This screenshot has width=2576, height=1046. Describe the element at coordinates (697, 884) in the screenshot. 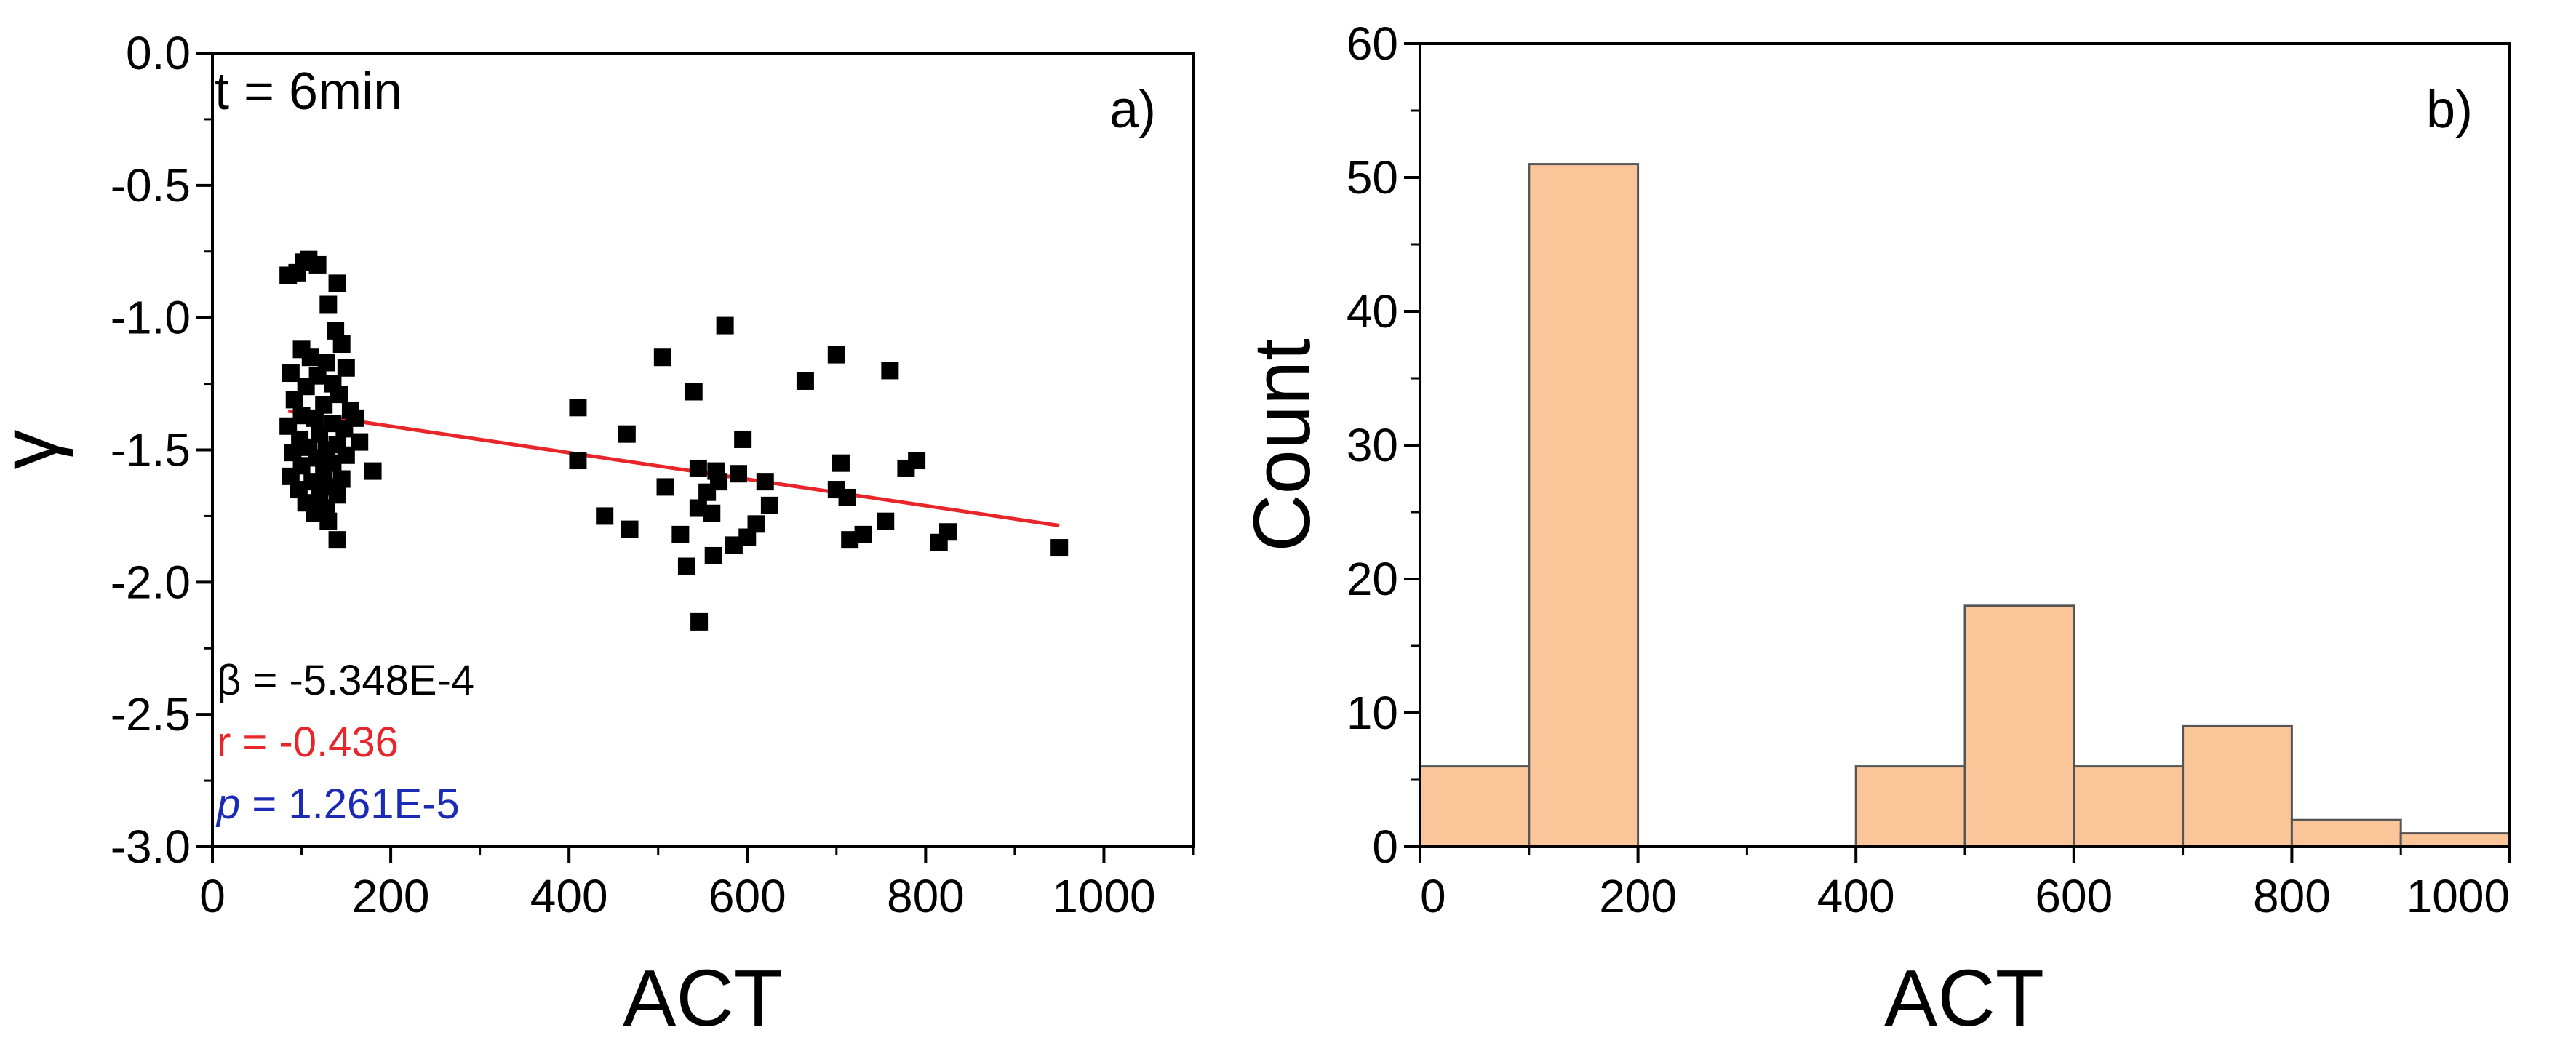

I see `x-axis-a: 0 200 400 600 800 1000` at that location.